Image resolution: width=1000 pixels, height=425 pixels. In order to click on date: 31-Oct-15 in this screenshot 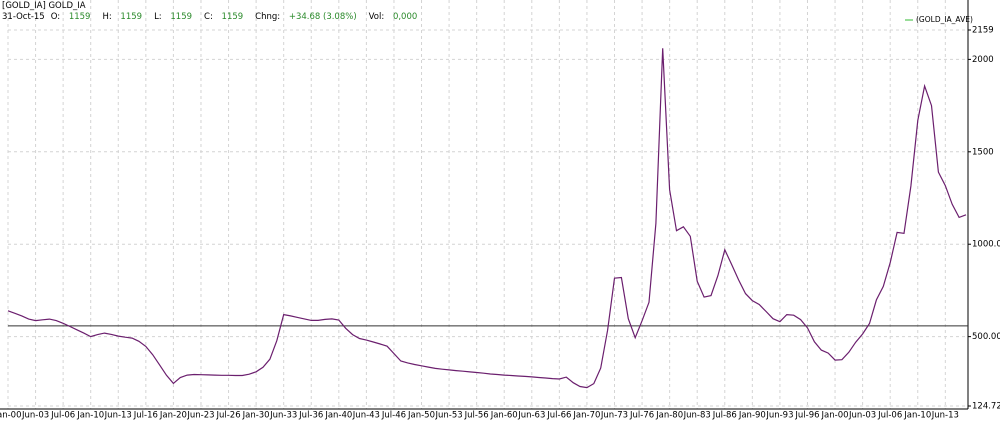, I will do `click(23, 17)`.